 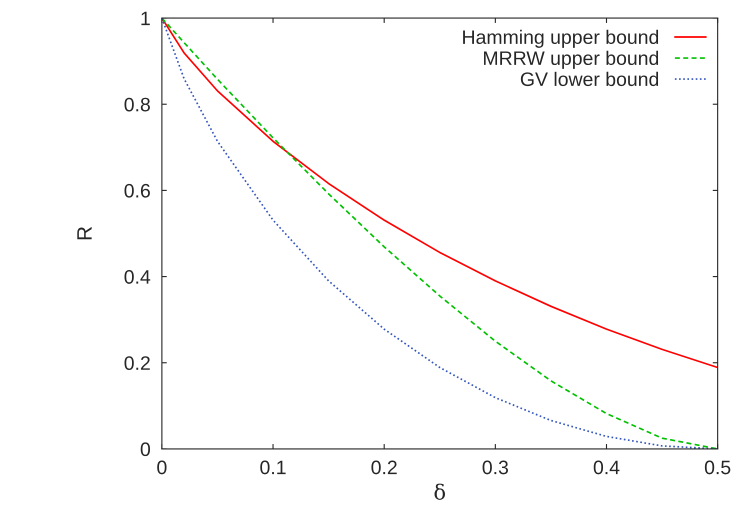 I want to click on x-axis-title: δ, so click(x=439, y=492).